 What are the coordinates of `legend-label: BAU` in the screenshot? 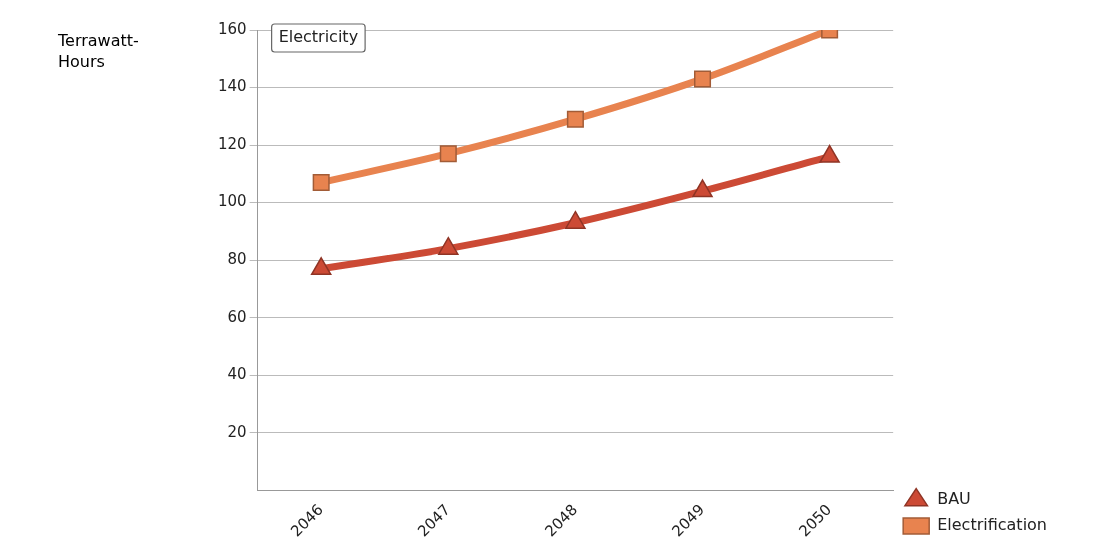 It's located at (954, 499).